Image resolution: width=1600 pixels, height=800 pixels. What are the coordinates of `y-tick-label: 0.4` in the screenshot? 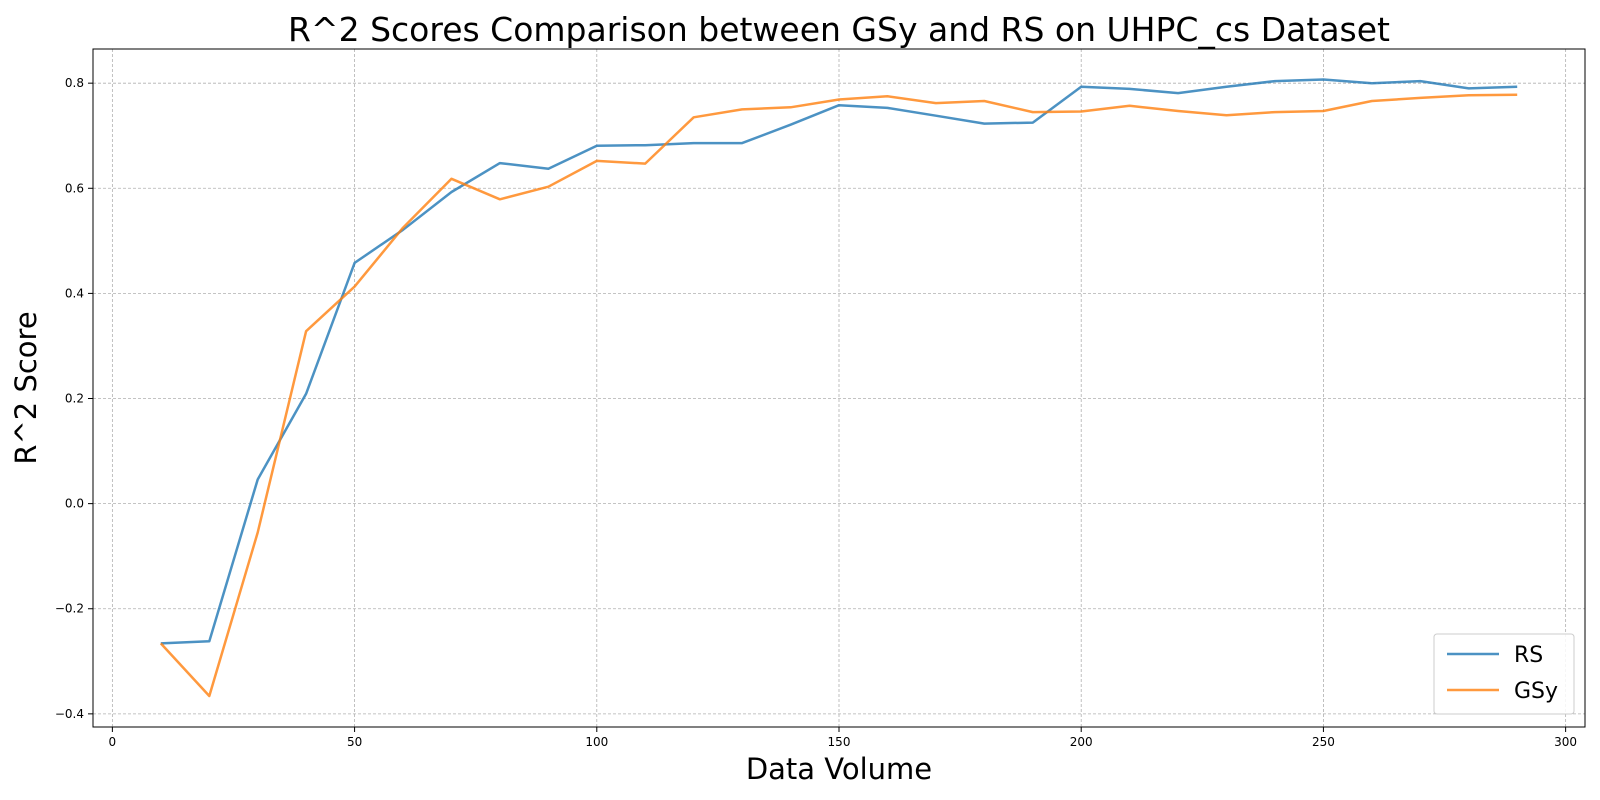 It's located at (74, 293).